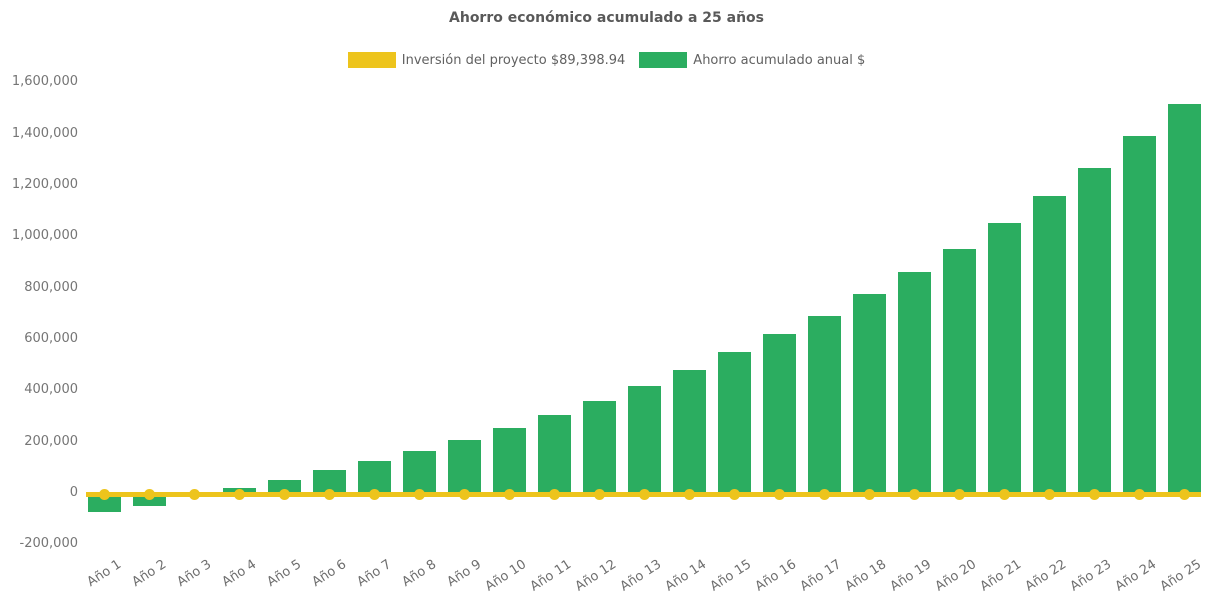 The height and width of the screenshot is (606, 1213). What do you see at coordinates (51, 287) in the screenshot?
I see `y-tick-label: 800,000` at bounding box center [51, 287].